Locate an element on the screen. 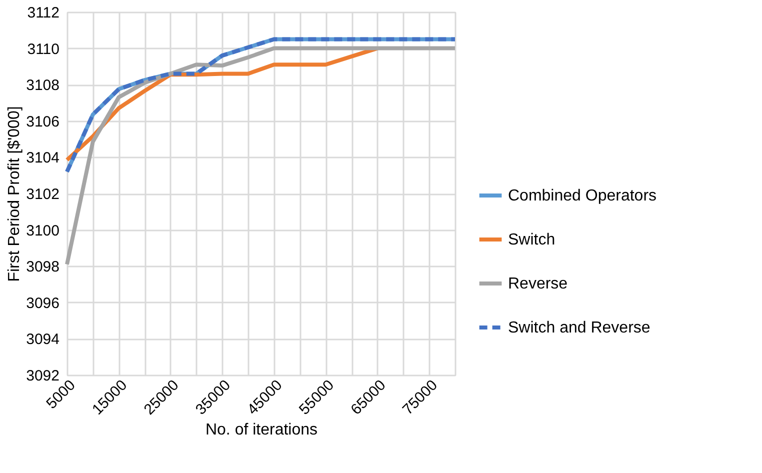 This screenshot has height=473, width=762. legend-label: Combined Operators is located at coordinates (582, 196).